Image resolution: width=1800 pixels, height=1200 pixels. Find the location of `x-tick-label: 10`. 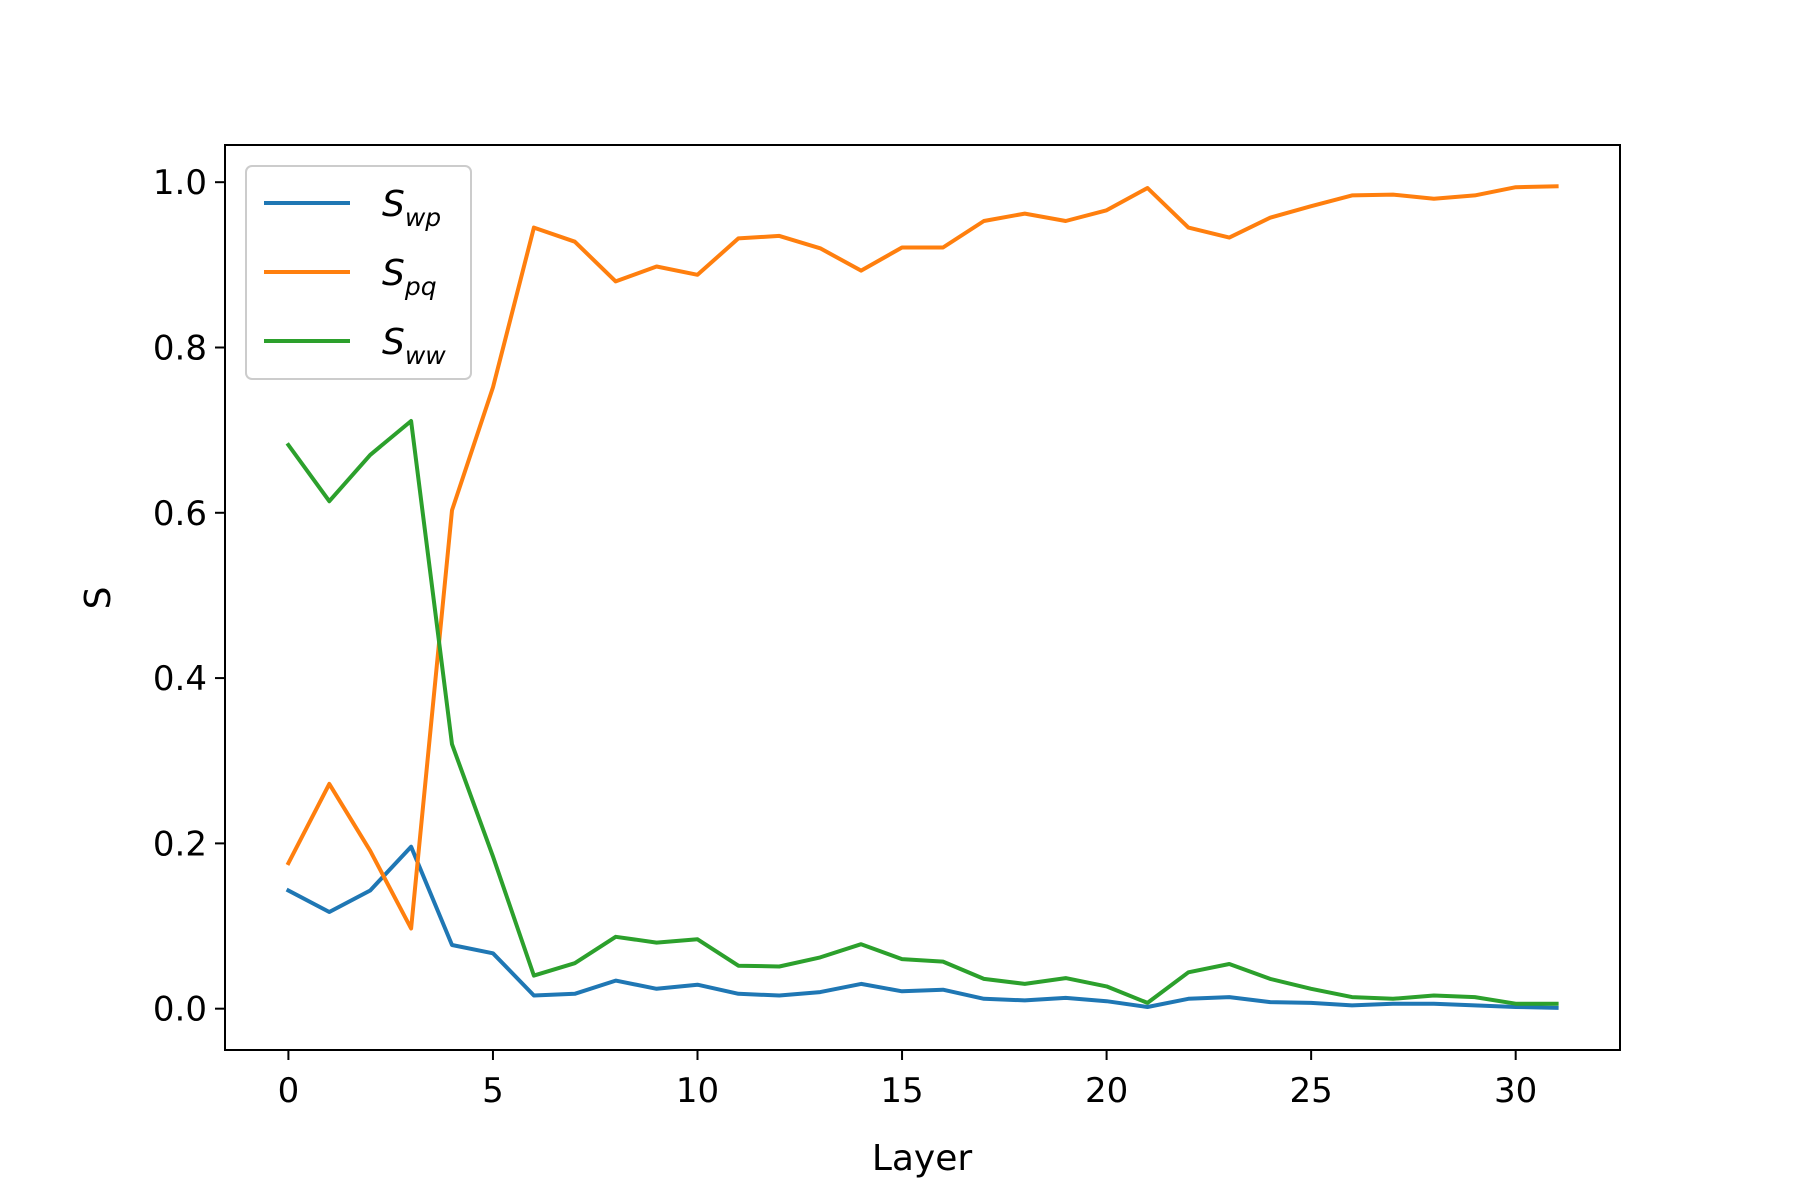

x-tick-label: 10 is located at coordinates (697, 1091).